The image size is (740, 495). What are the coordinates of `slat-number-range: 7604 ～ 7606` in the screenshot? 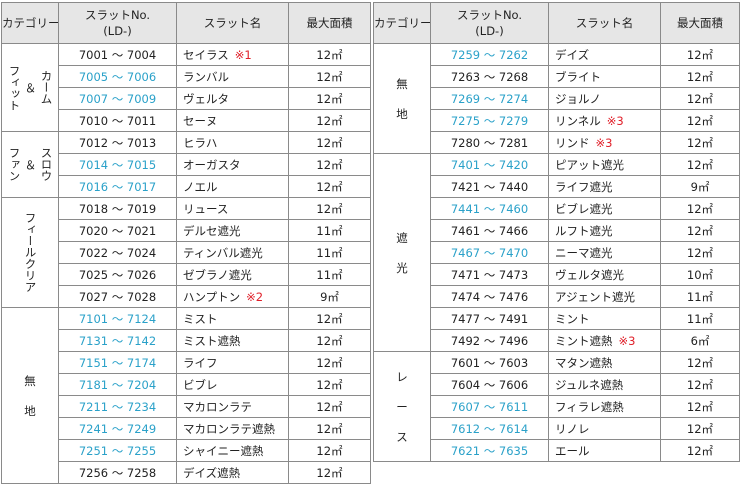 It's located at (489, 384).